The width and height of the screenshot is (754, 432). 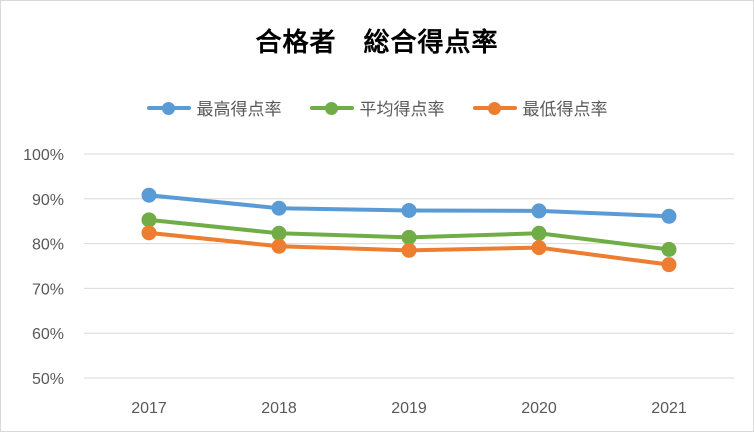 I want to click on legend-marker-max, so click(x=168, y=108).